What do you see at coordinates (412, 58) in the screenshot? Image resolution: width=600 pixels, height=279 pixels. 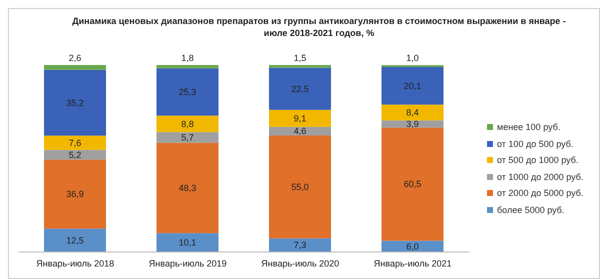 I see `data-label: 1,0` at bounding box center [412, 58].